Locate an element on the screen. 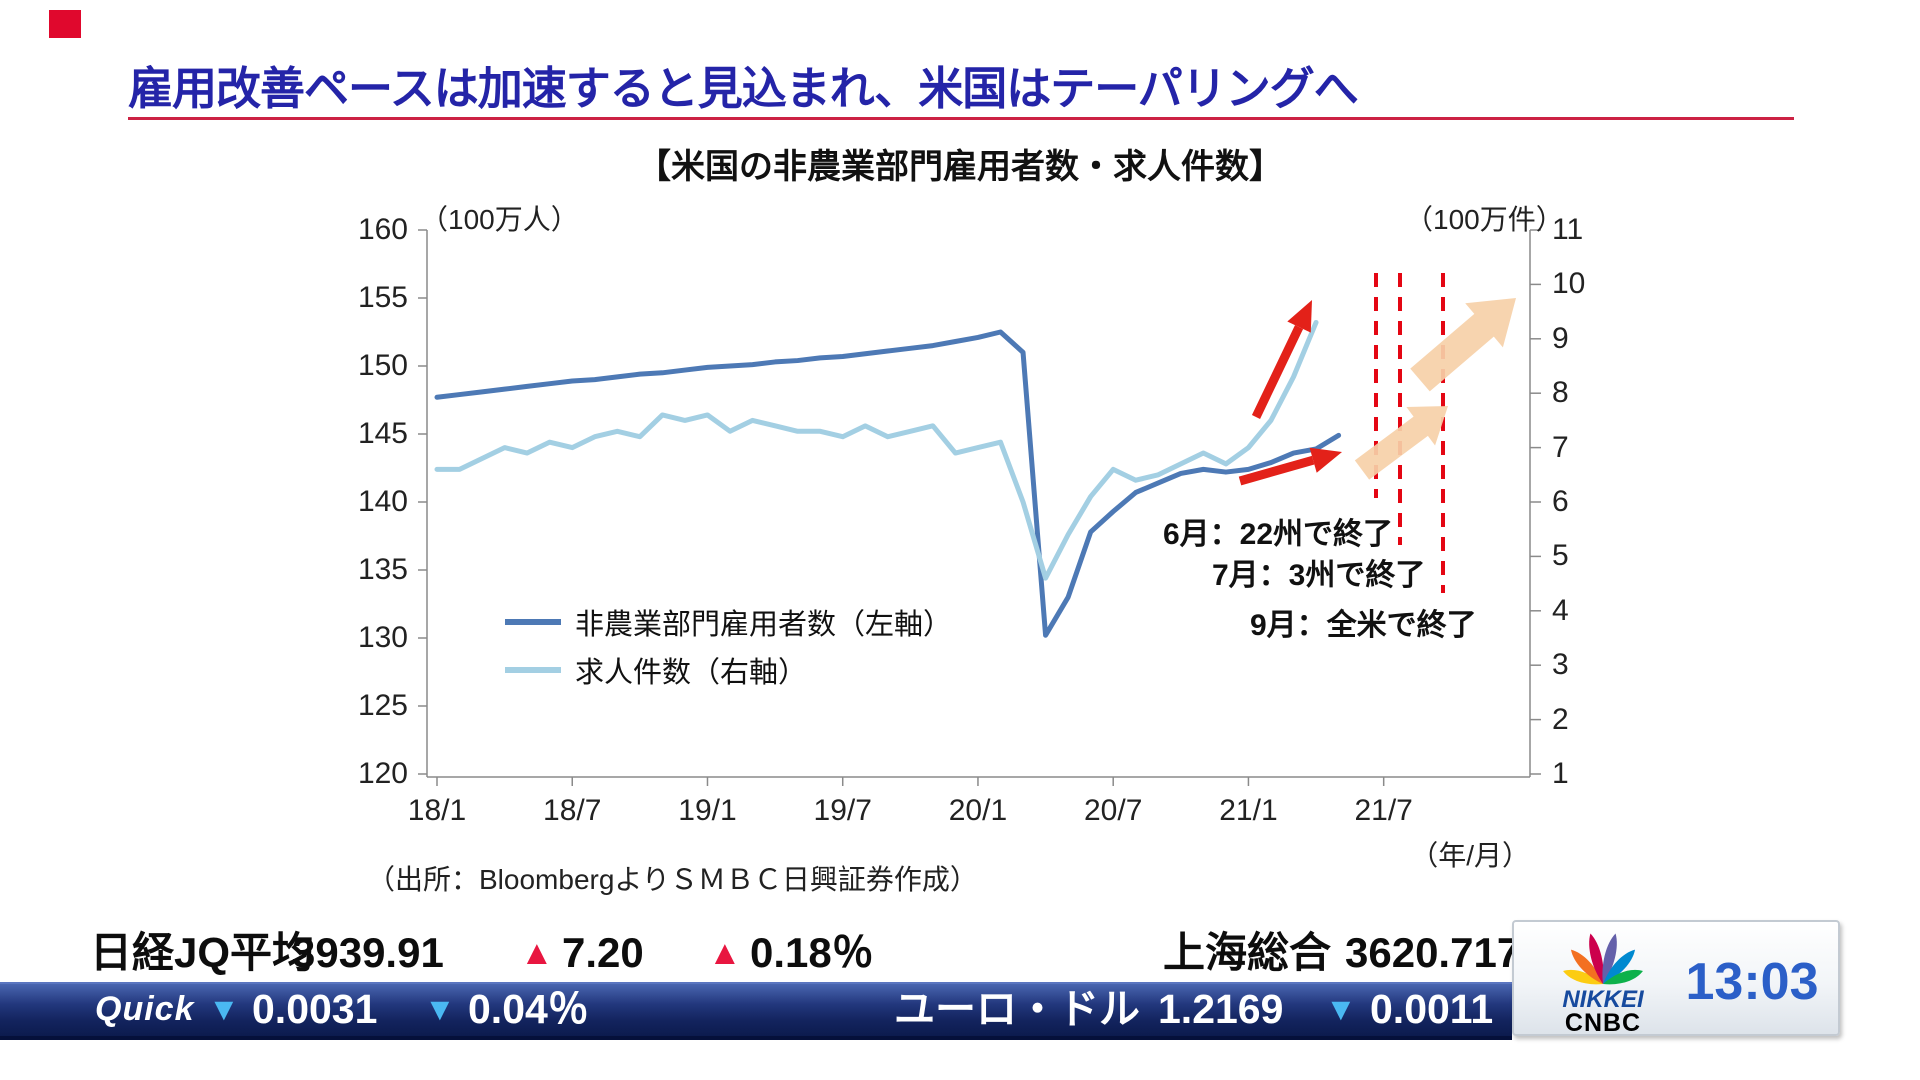 The image size is (1920, 1080). cnbc-wordmark: CNBC is located at coordinates (1603, 1023).